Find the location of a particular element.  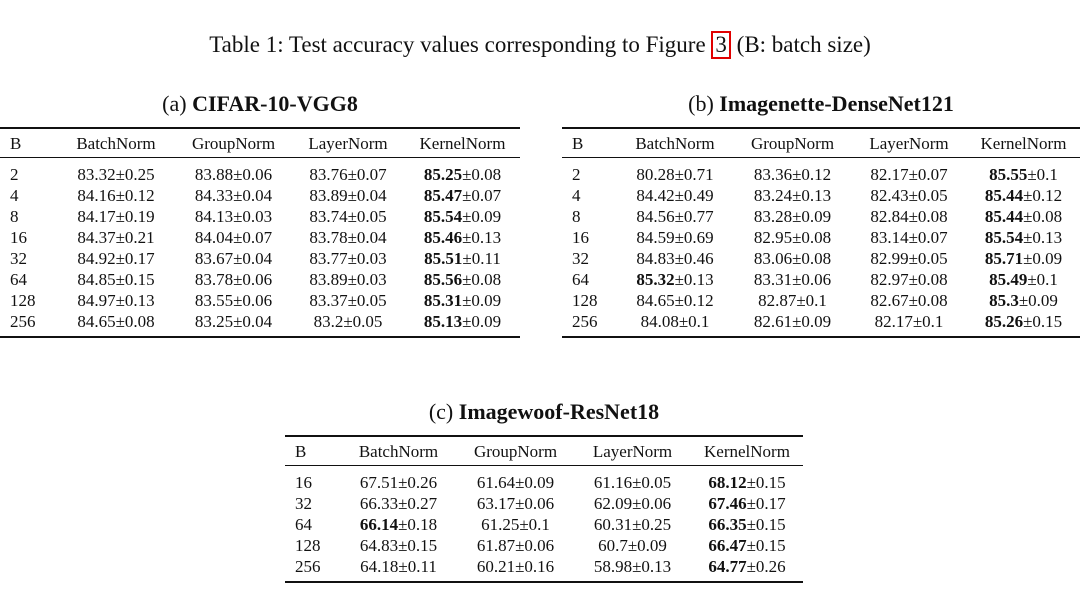

accuracy-mean: 84.92 is located at coordinates (96, 258).